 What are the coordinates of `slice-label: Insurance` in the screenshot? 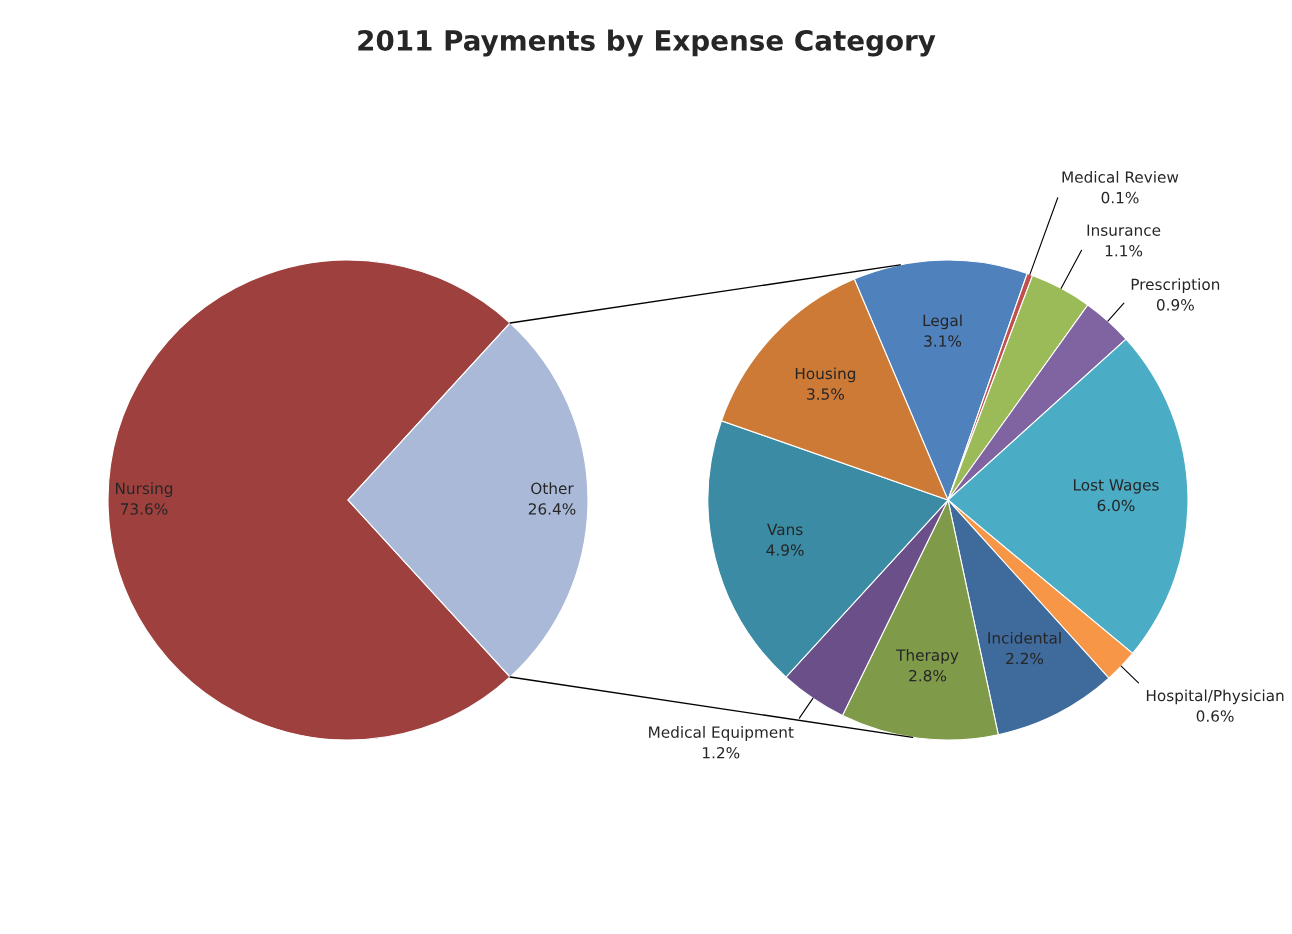 It's located at (1124, 230).